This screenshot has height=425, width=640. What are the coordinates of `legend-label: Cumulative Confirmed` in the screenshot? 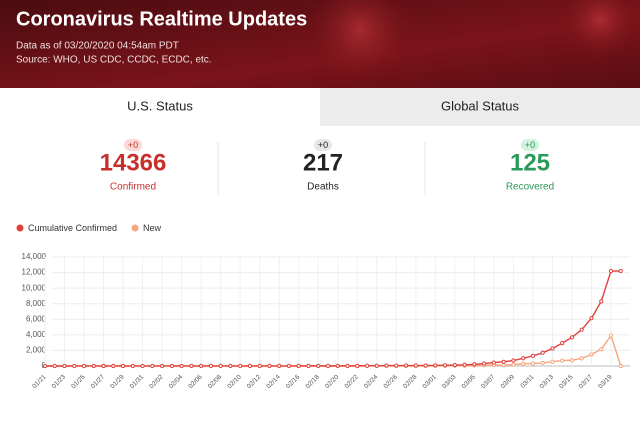 It's located at (72, 228).